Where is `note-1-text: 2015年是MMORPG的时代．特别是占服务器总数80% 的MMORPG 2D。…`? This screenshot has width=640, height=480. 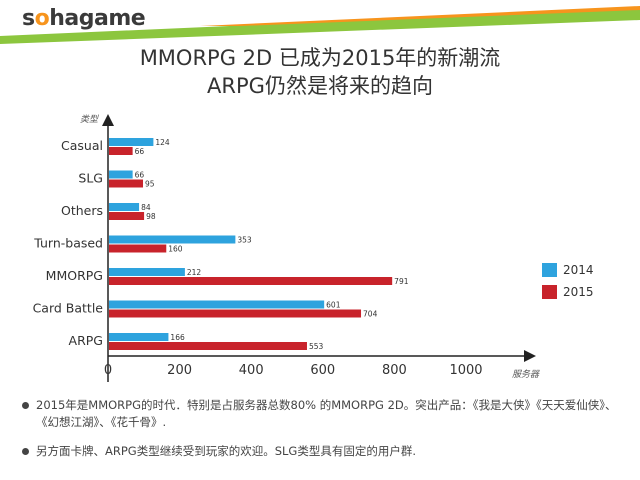
note-1-text: 2015年是MMORPG的时代．特别是占服务器总数80% 的MMORPG 2D。… is located at coordinates (326, 413).